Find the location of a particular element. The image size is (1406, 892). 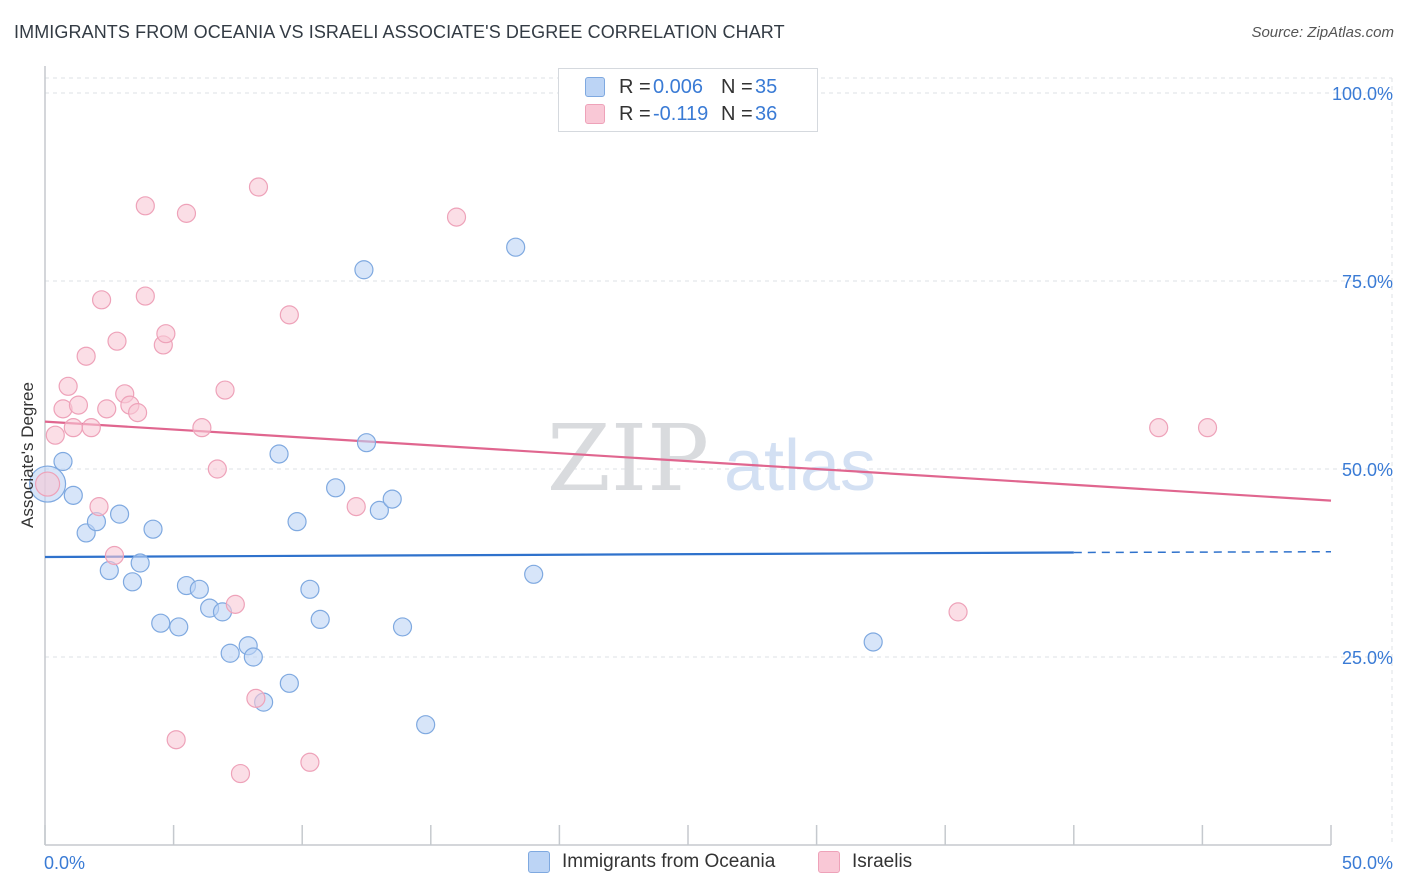

legend-row-israelis: R = -0.119 N = 36 is located at coordinates (704, 114).